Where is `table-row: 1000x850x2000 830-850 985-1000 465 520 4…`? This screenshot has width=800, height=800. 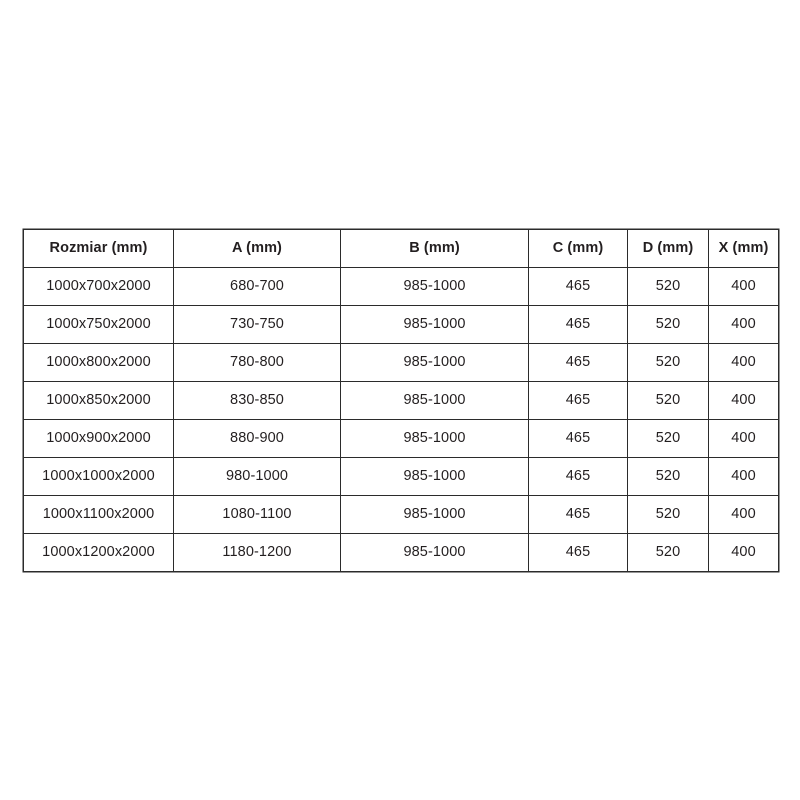
table-row: 1000x850x2000 830-850 985-1000 465 520 4… is located at coordinates (401, 400).